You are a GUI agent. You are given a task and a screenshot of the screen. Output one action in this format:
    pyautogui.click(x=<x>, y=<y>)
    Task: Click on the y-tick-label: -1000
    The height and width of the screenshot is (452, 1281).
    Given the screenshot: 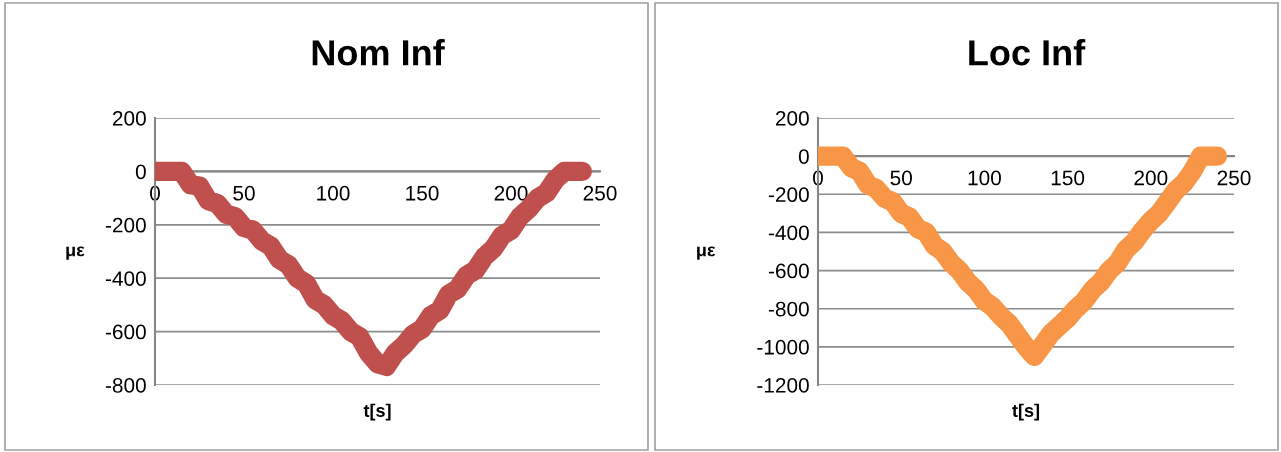 What is the action you would take?
    pyautogui.click(x=783, y=347)
    